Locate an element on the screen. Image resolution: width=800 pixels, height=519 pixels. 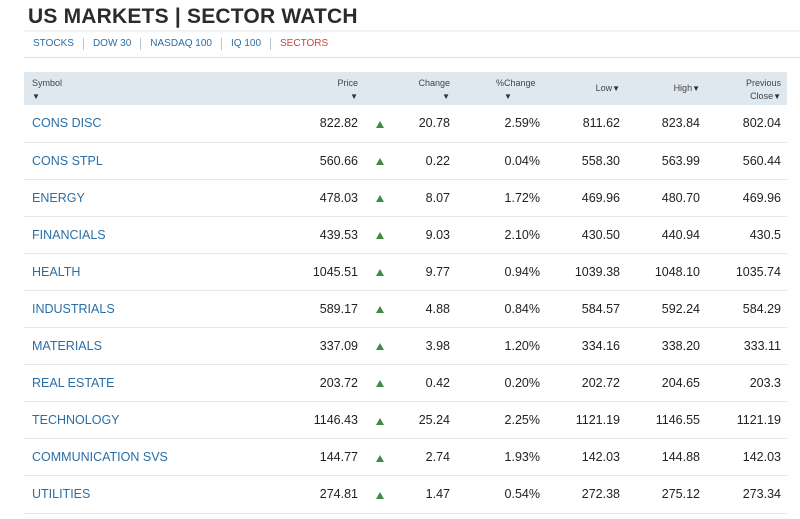
change-value: 2.74 is located at coordinates (437, 457).